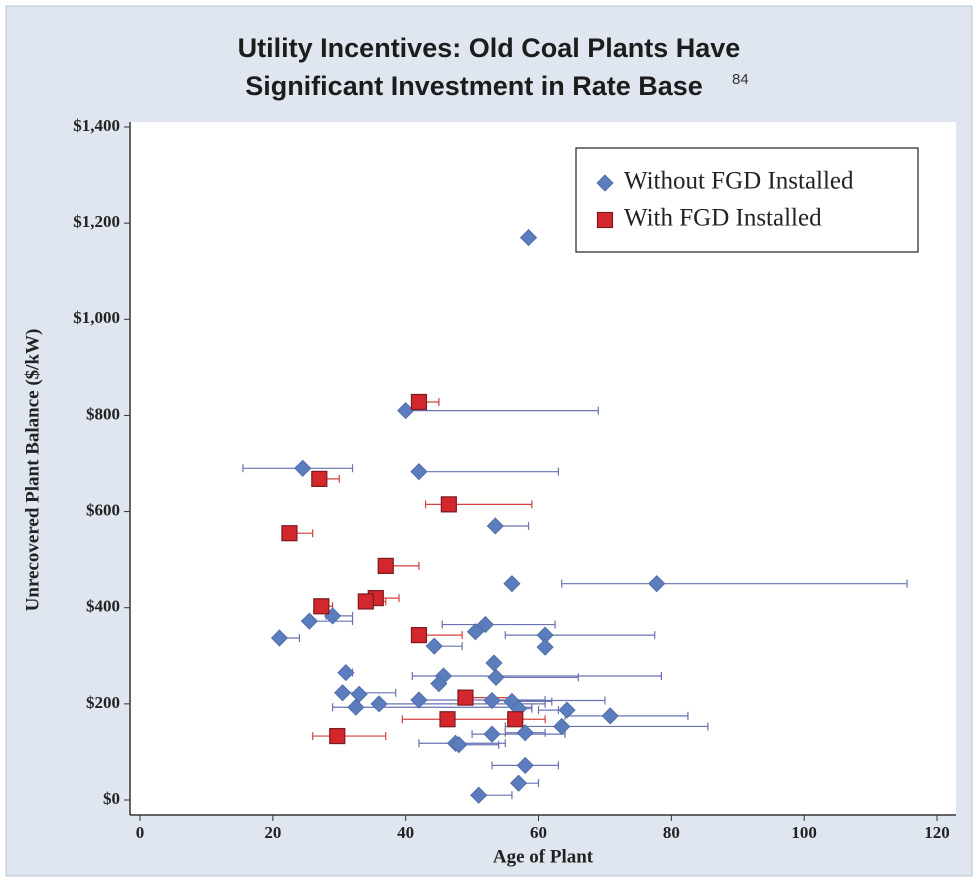 This screenshot has width=978, height=882. I want to click on y-tick-label: $800, so click(103, 413).